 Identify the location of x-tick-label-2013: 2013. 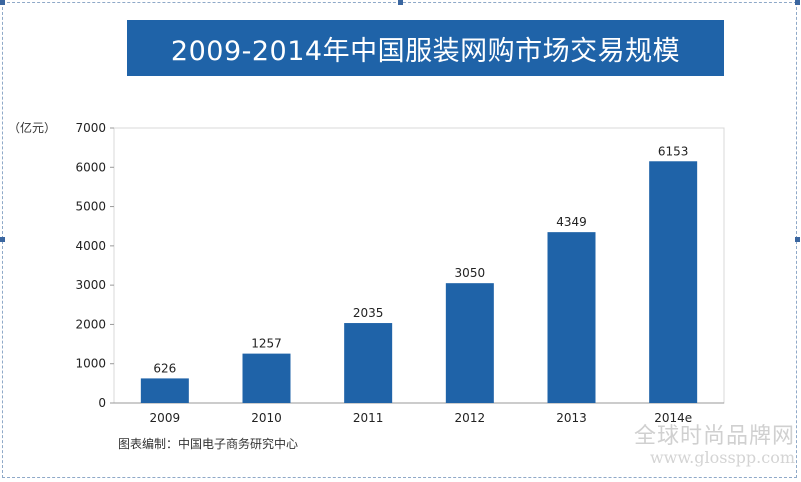
(571, 418).